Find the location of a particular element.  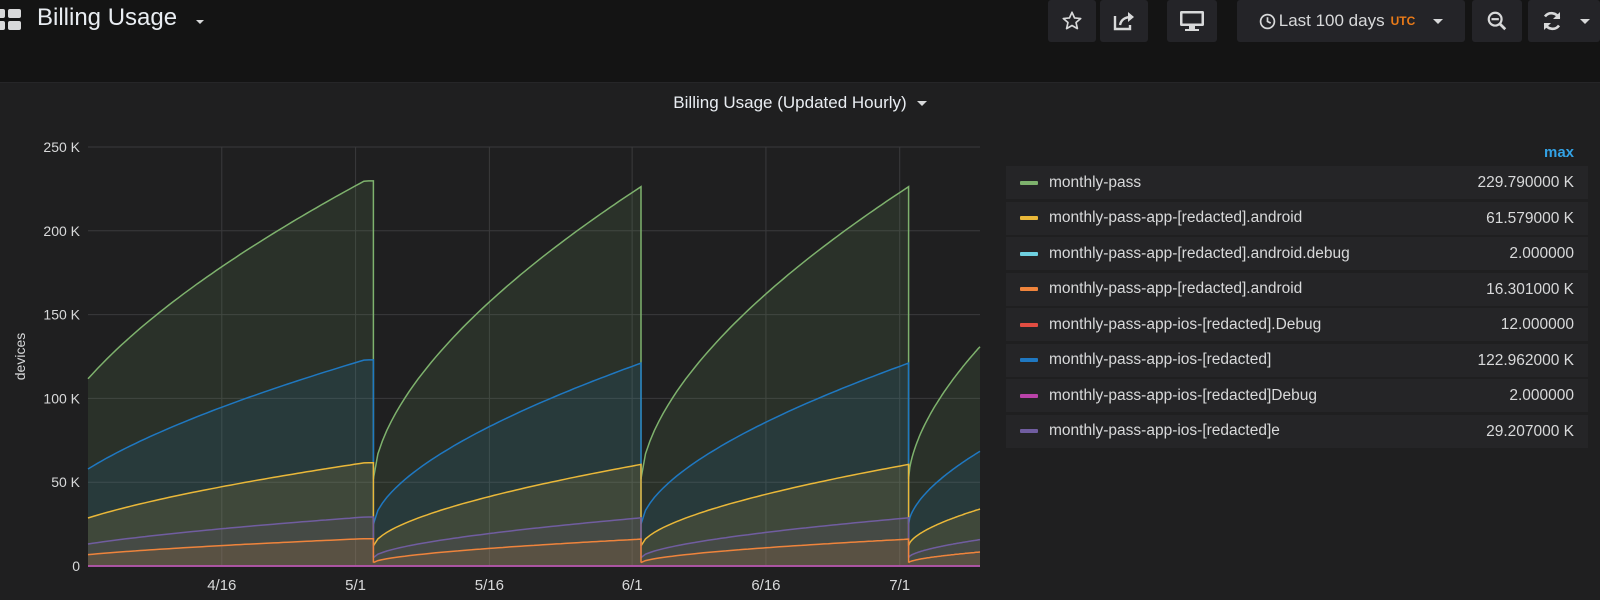

x-tick-label: 6/16 is located at coordinates (765, 585).